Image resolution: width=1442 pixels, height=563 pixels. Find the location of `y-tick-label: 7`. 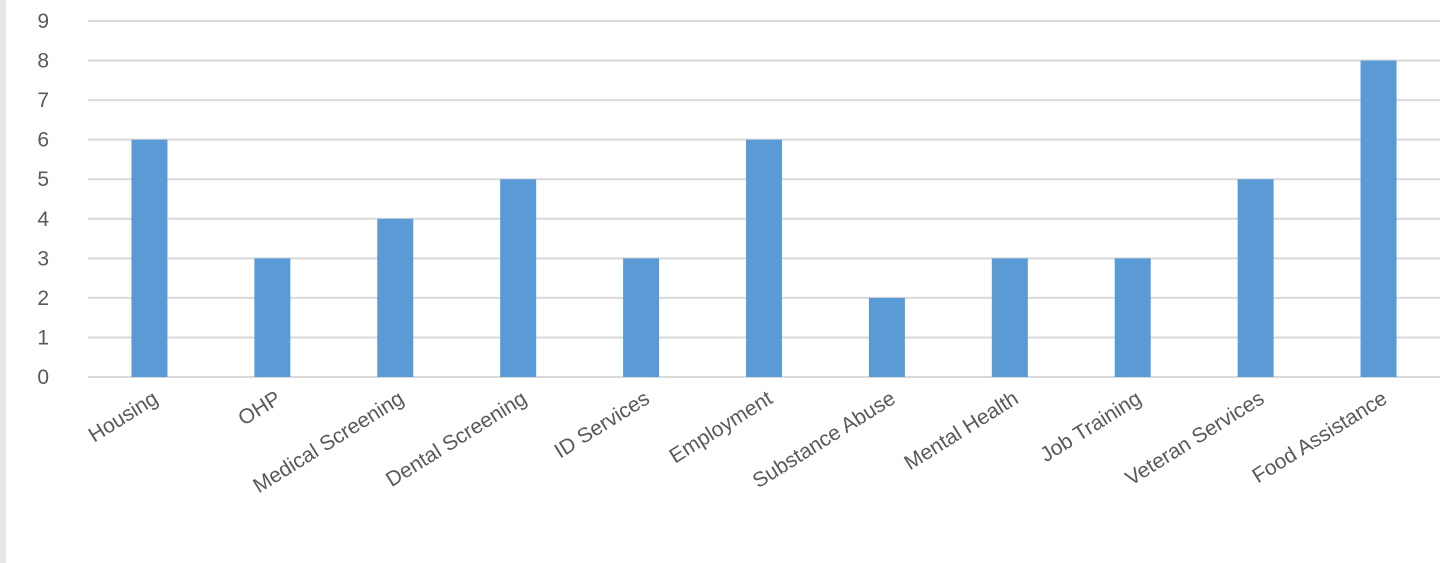

y-tick-label: 7 is located at coordinates (43, 100).